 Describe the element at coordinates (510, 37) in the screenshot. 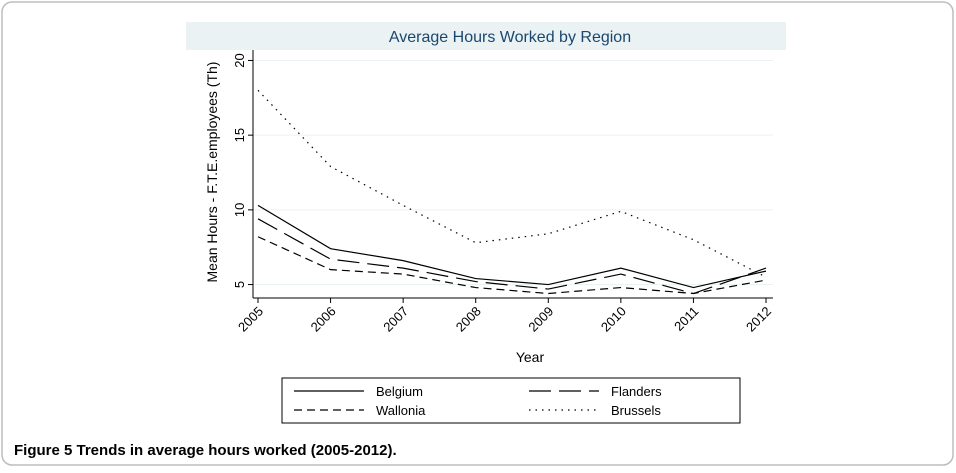

I see `chart-title: Average Hours Worked by Region` at that location.